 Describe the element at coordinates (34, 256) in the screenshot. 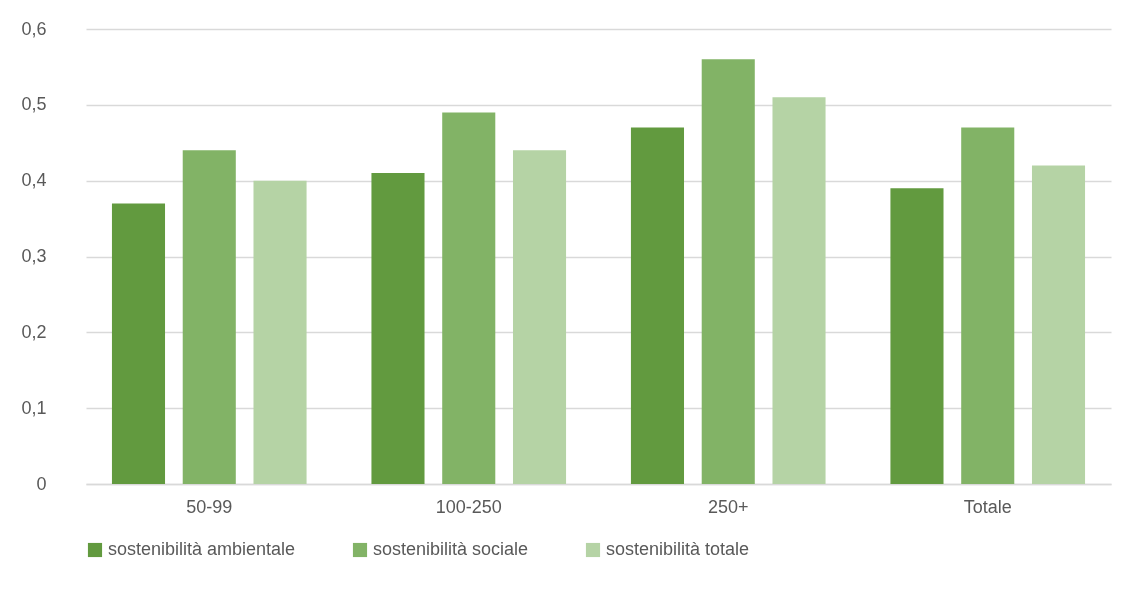

I see `y-tick-label: 0,3` at that location.